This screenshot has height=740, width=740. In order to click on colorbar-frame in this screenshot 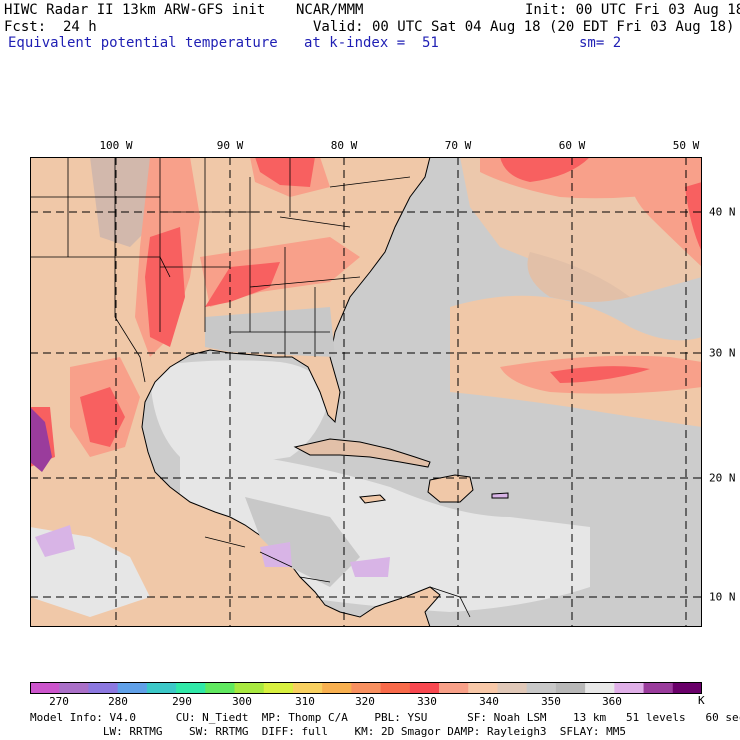, I will do `click(366, 688)`.